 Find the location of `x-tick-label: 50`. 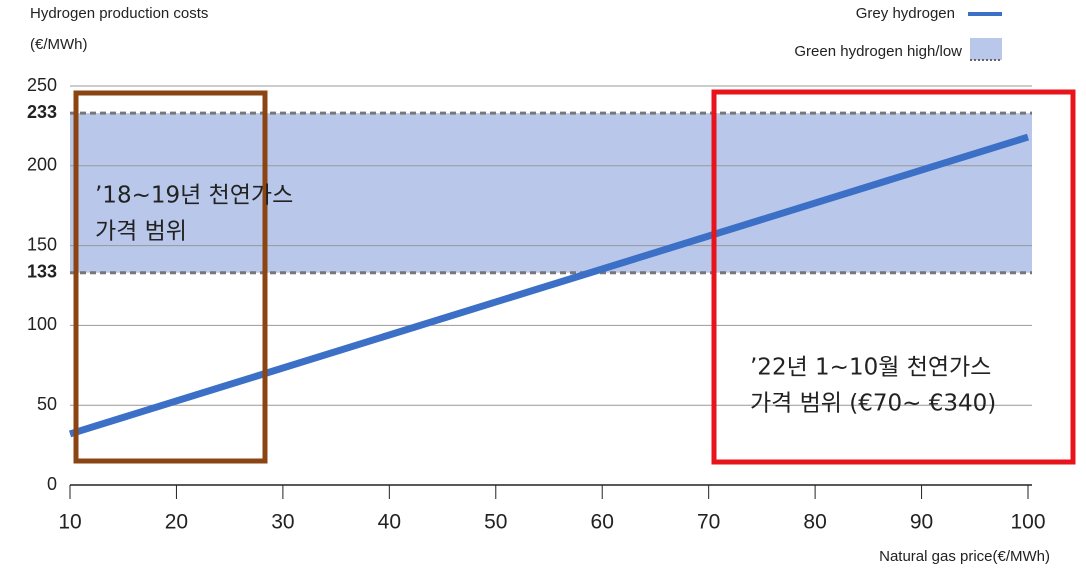

x-tick-label: 50 is located at coordinates (495, 522).